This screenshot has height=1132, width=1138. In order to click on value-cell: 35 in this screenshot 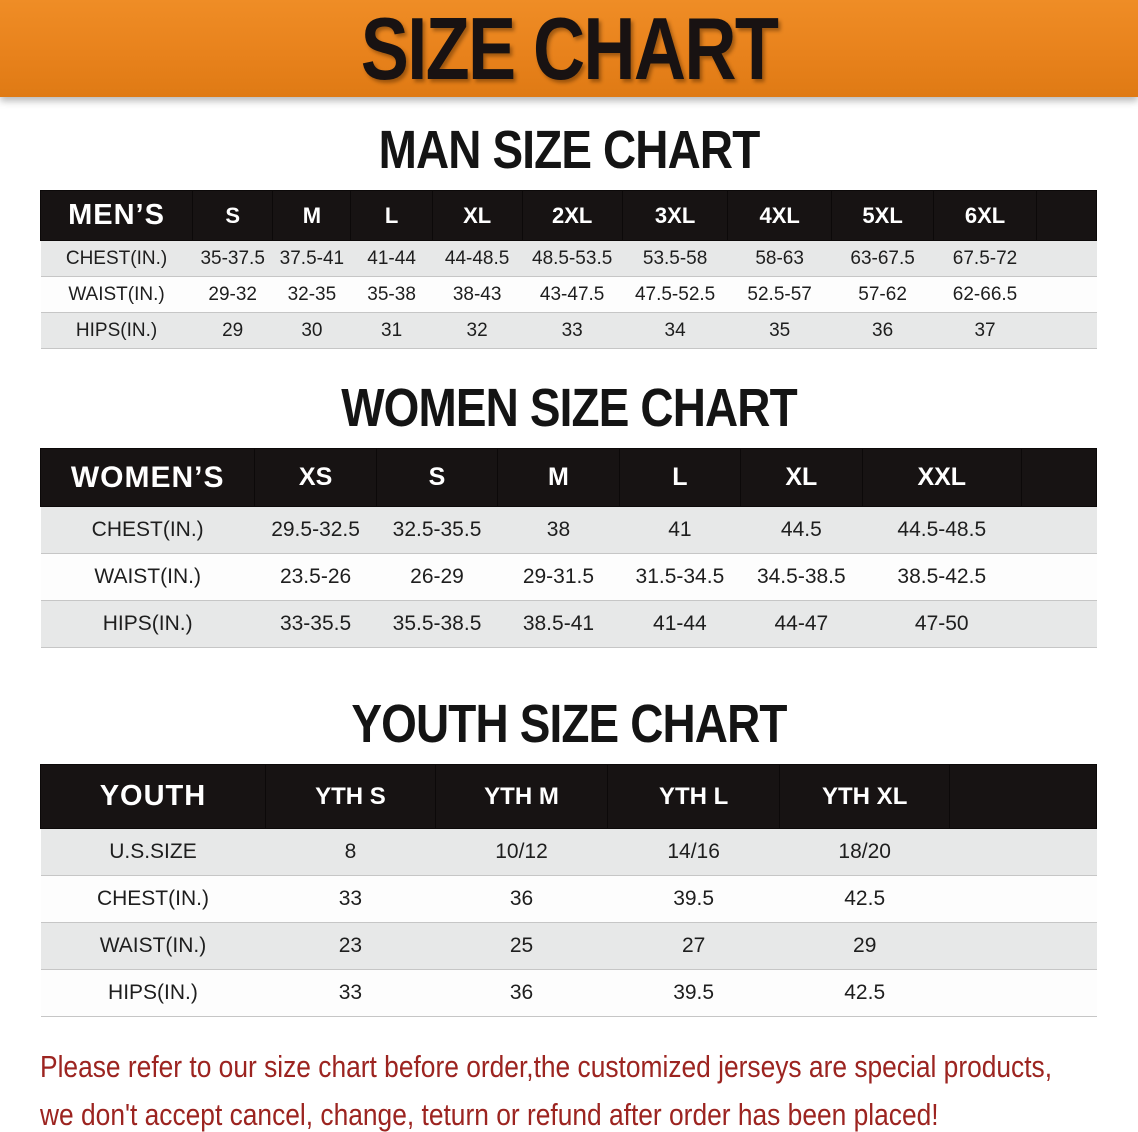, I will do `click(779, 330)`.